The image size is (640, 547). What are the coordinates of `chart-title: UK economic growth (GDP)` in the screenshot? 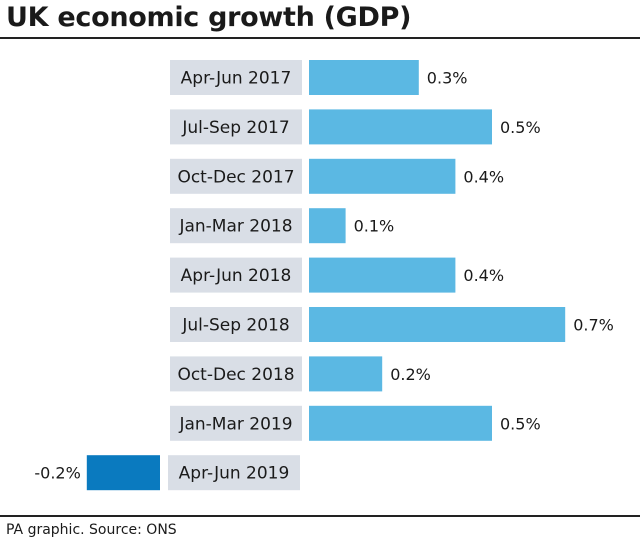 It's located at (209, 17).